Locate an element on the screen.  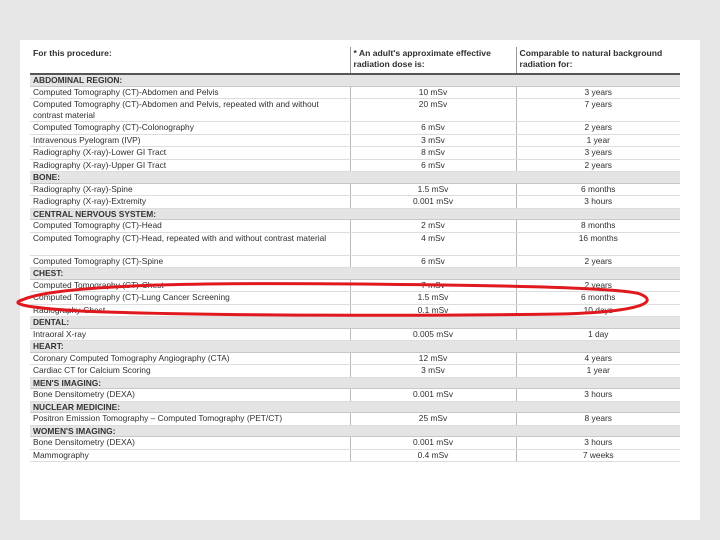
procedure-cell: Computed Tomography (CT)-Spine is located at coordinates (190, 261).